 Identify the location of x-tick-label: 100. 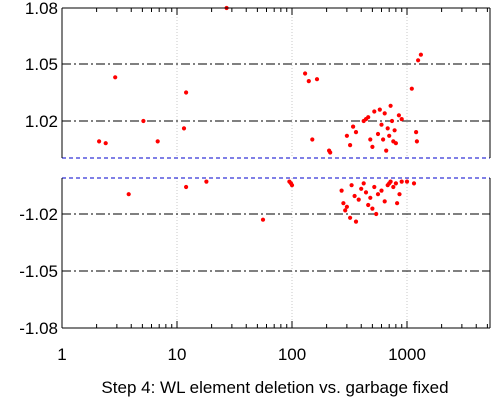
(292, 354).